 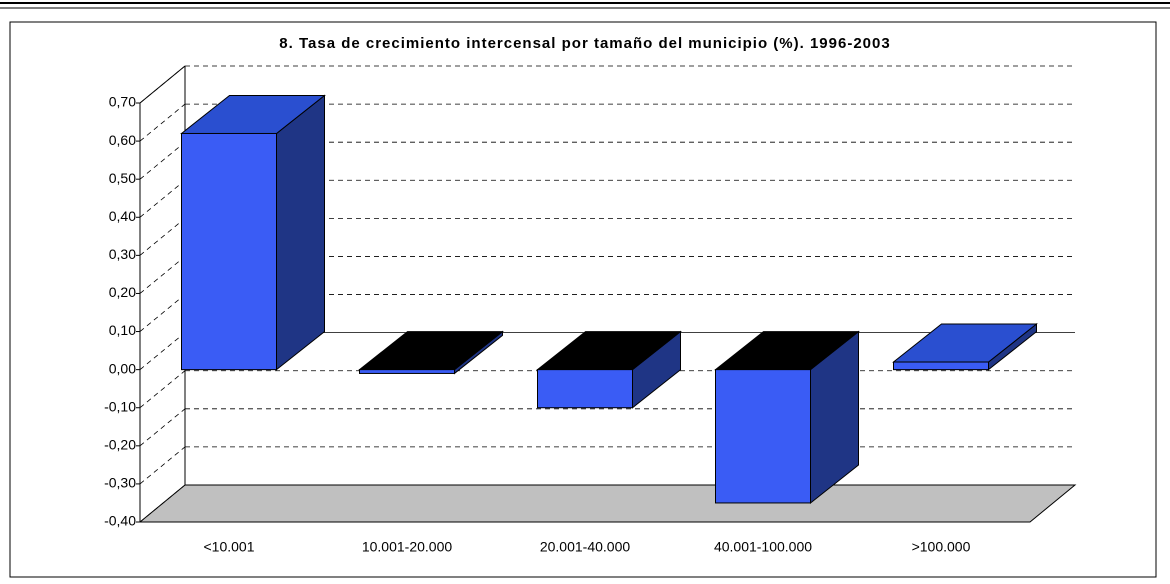 I want to click on y-tick-label: -0,40, so click(x=120, y=521).